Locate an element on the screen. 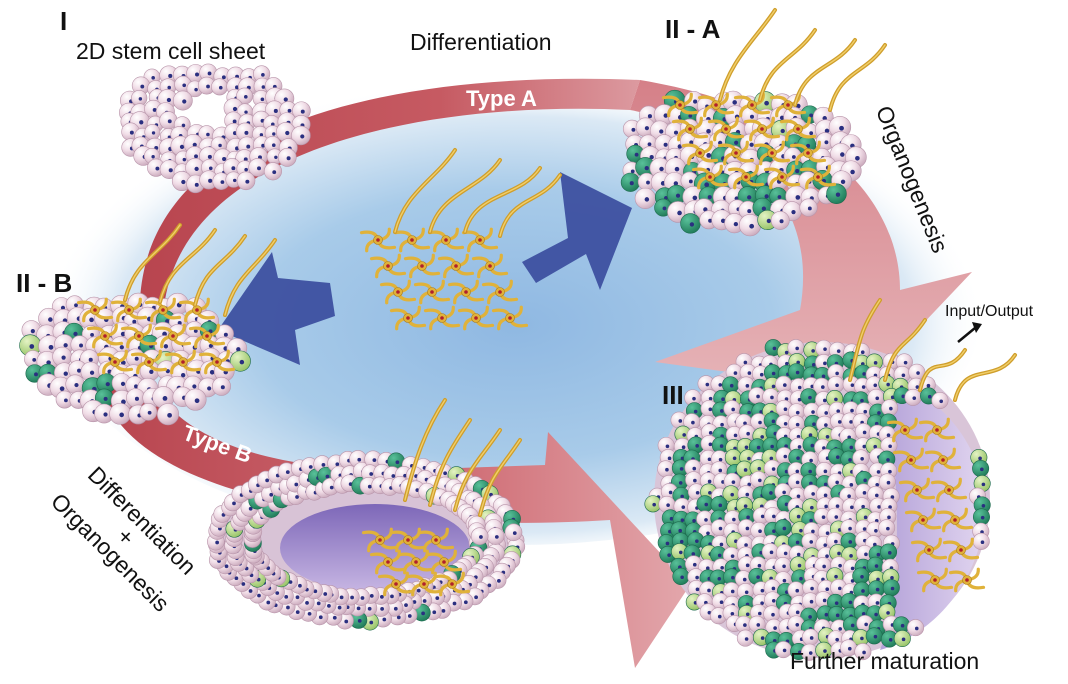 This screenshot has height=684, width=1068. sphere-neuron-network is located at coordinates (936, 505).